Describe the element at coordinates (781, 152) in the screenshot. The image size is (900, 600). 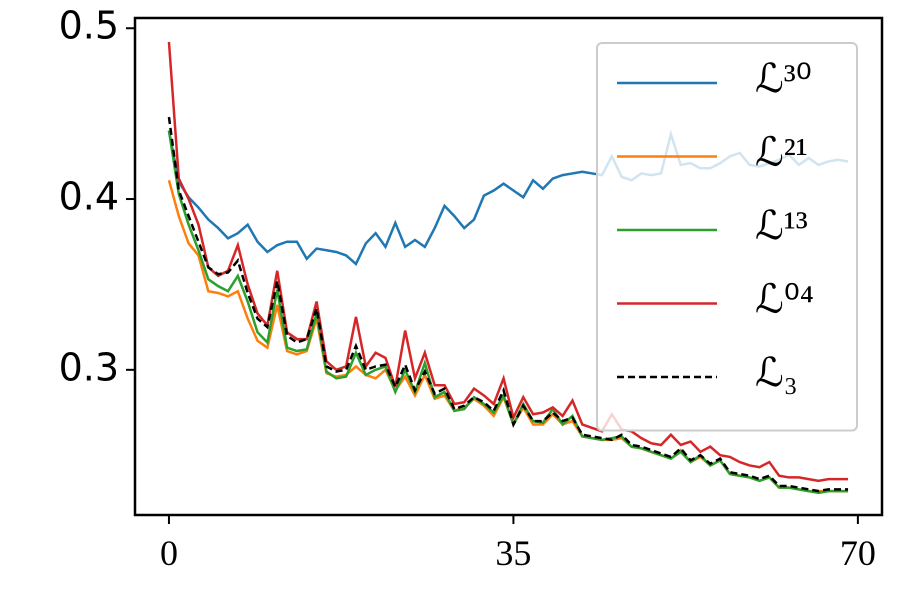
I see `legend-label: ℒ²¹` at that location.